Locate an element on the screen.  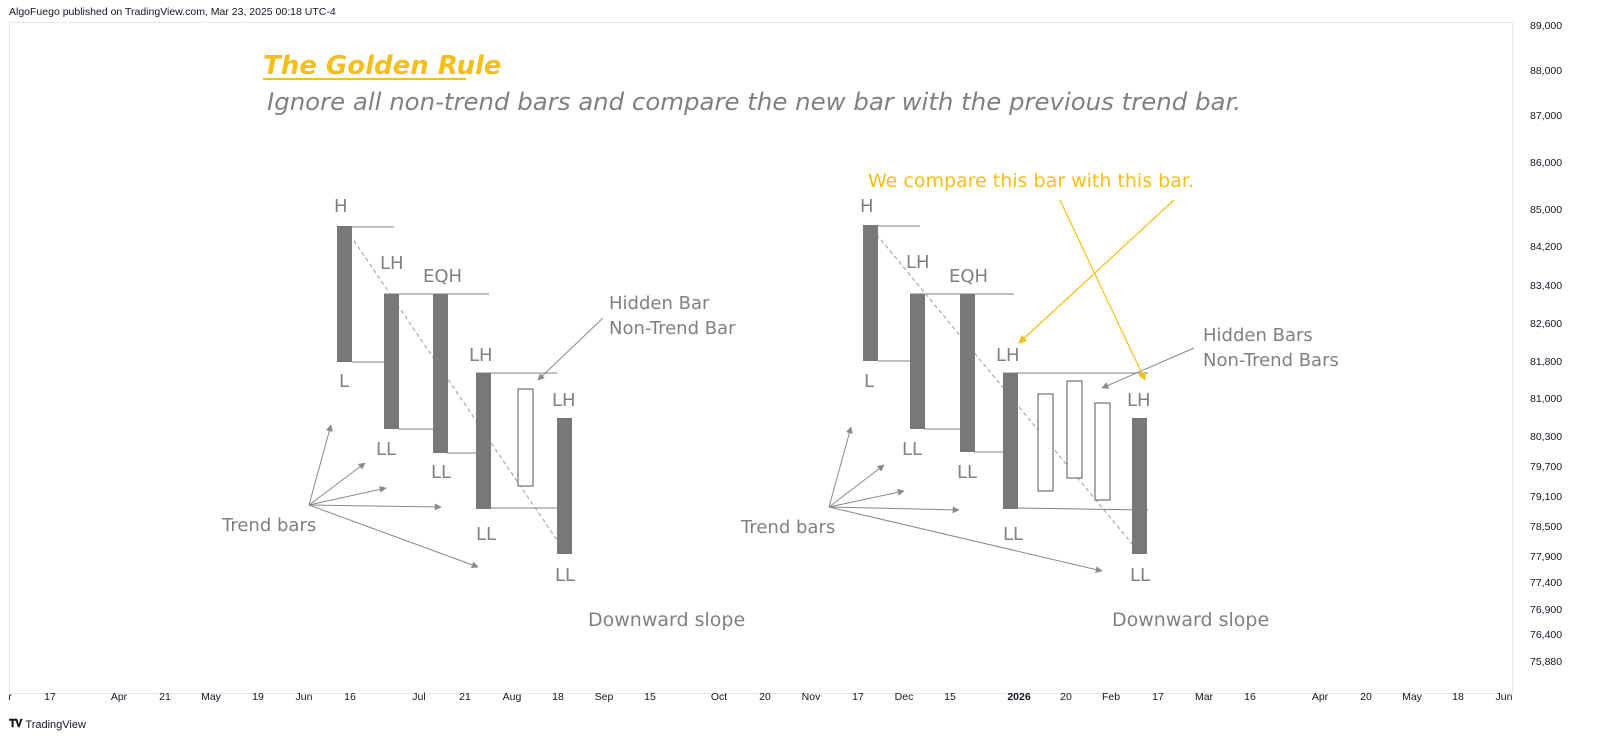
slope-line is located at coordinates (1002, 387).